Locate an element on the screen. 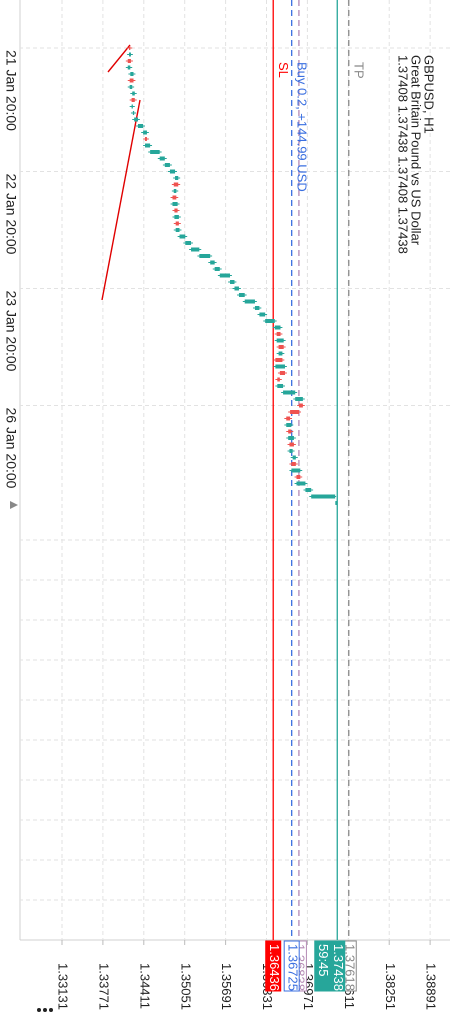 The image size is (450, 1030). symbol-title: GBPUSD, H1 is located at coordinates (429, 94).